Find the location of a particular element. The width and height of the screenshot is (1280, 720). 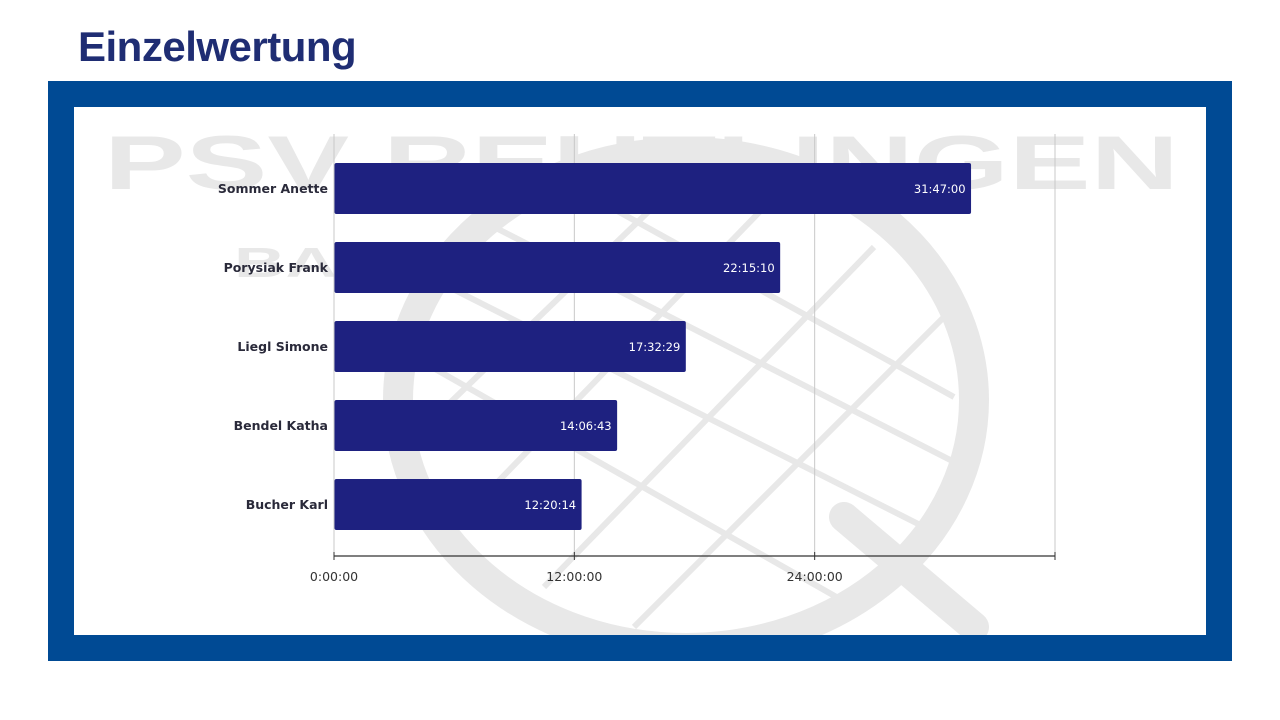

category-label: Bucher Karl is located at coordinates (287, 504).